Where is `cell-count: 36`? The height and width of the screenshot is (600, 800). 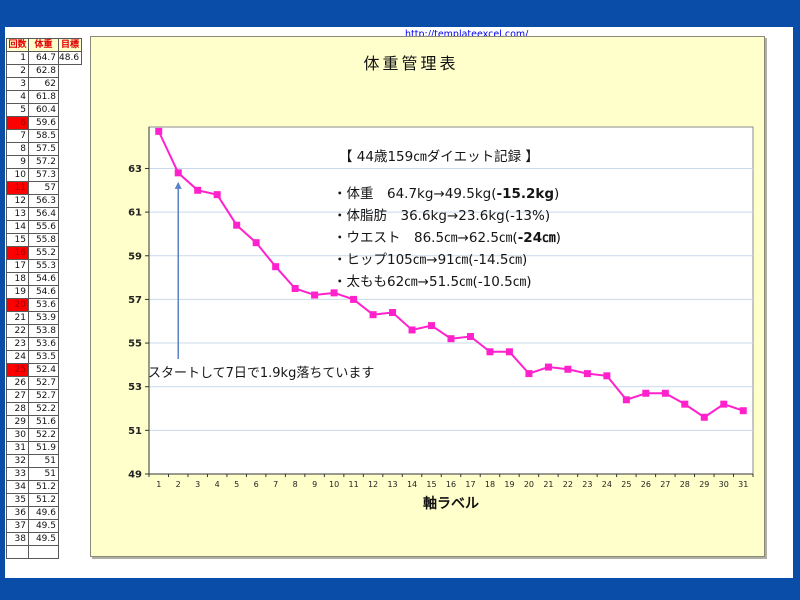 cell-count: 36 is located at coordinates (17, 513).